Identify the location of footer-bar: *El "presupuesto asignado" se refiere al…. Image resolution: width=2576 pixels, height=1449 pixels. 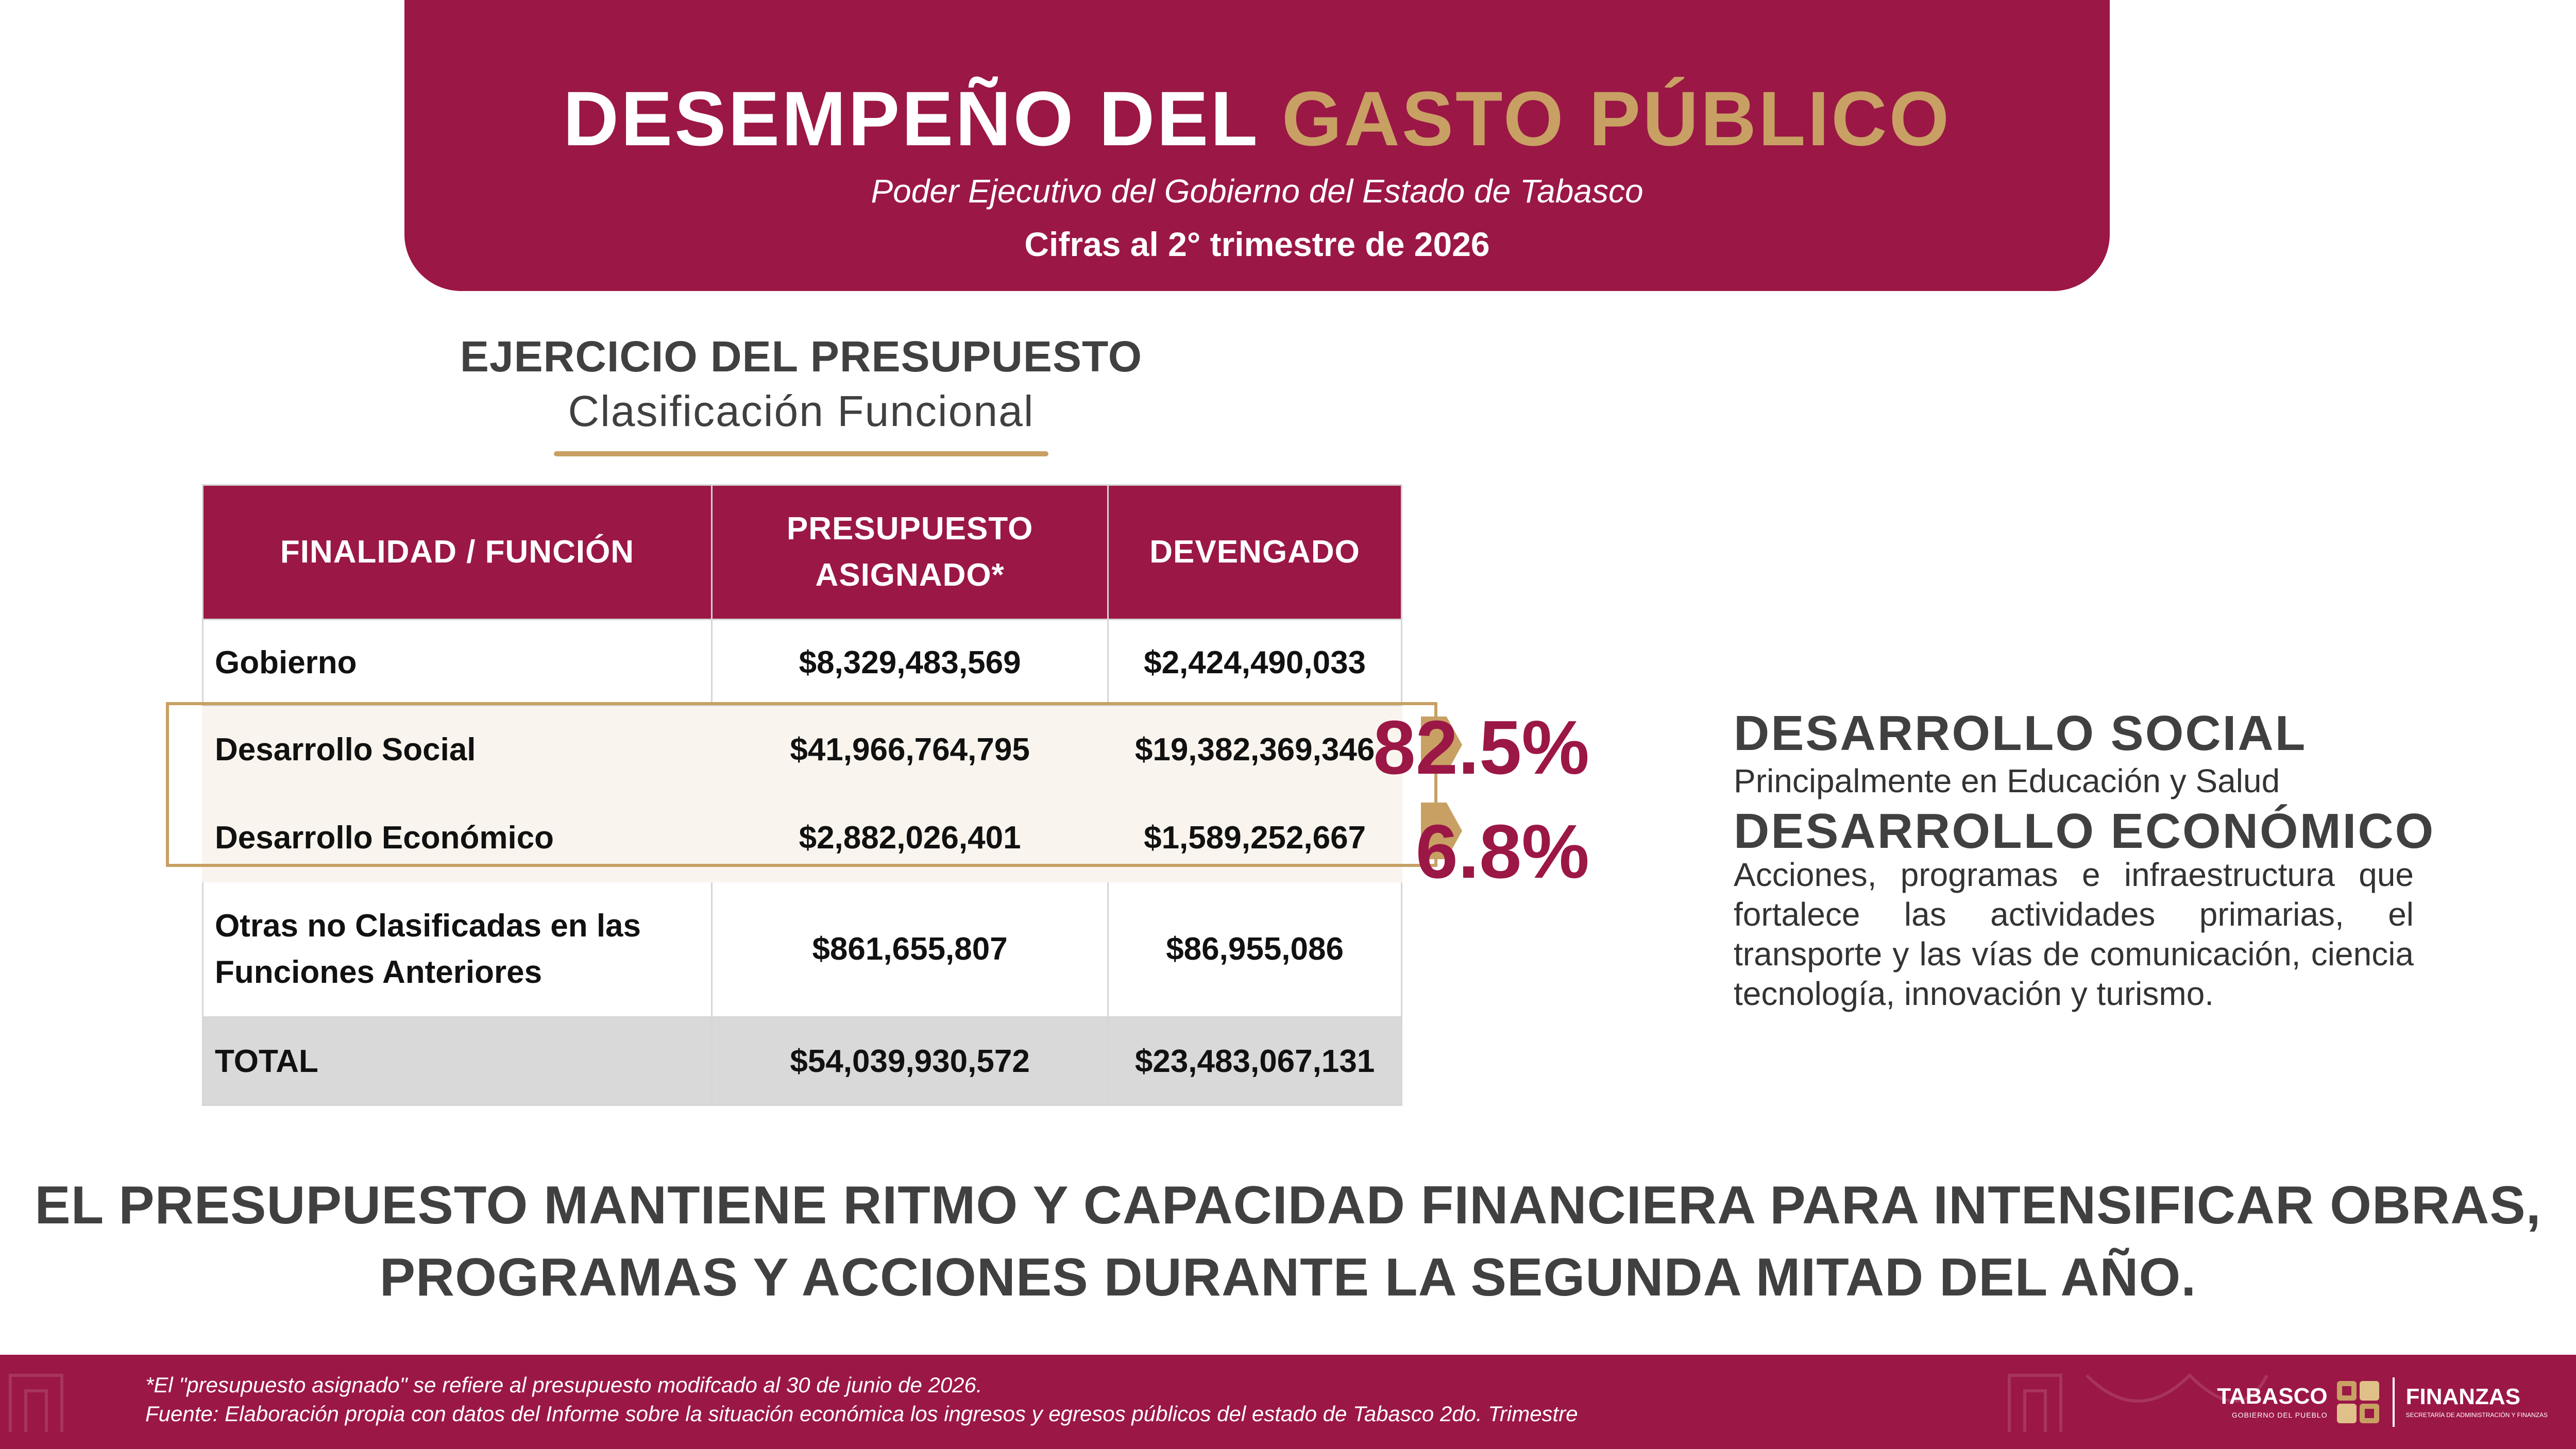
(1288, 1402).